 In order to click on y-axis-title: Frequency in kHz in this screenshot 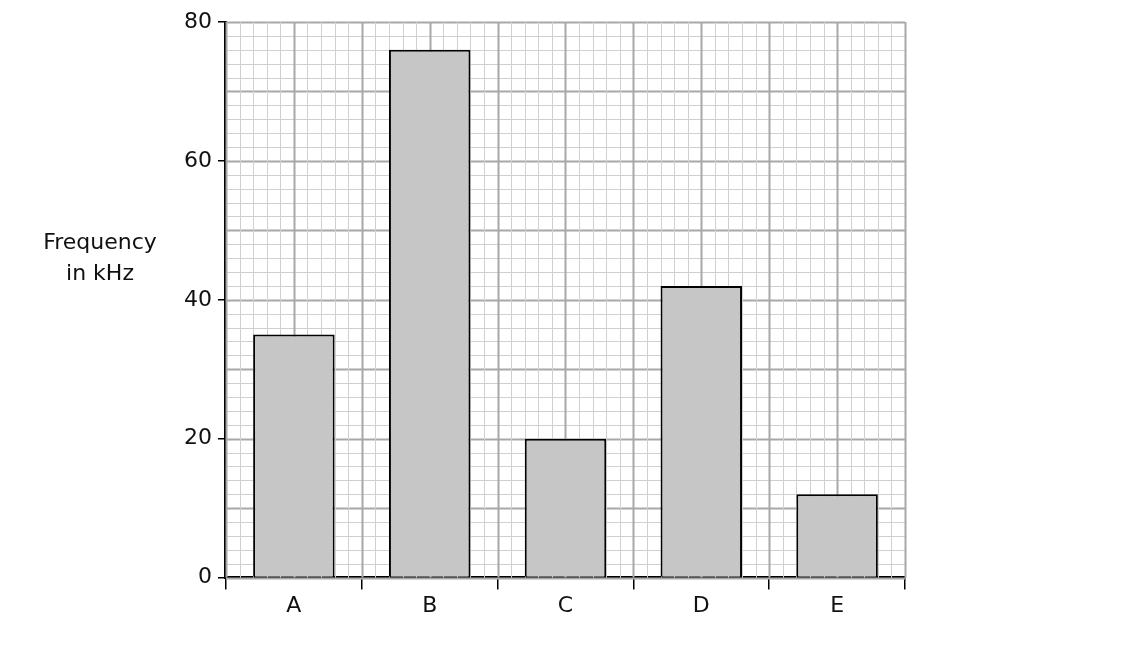, I will do `click(100, 257)`.